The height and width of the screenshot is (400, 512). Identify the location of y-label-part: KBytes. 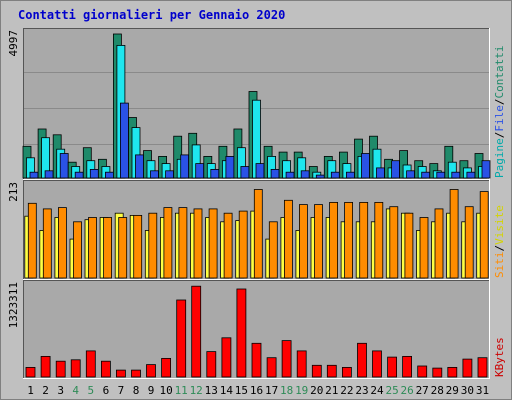
(499, 357).